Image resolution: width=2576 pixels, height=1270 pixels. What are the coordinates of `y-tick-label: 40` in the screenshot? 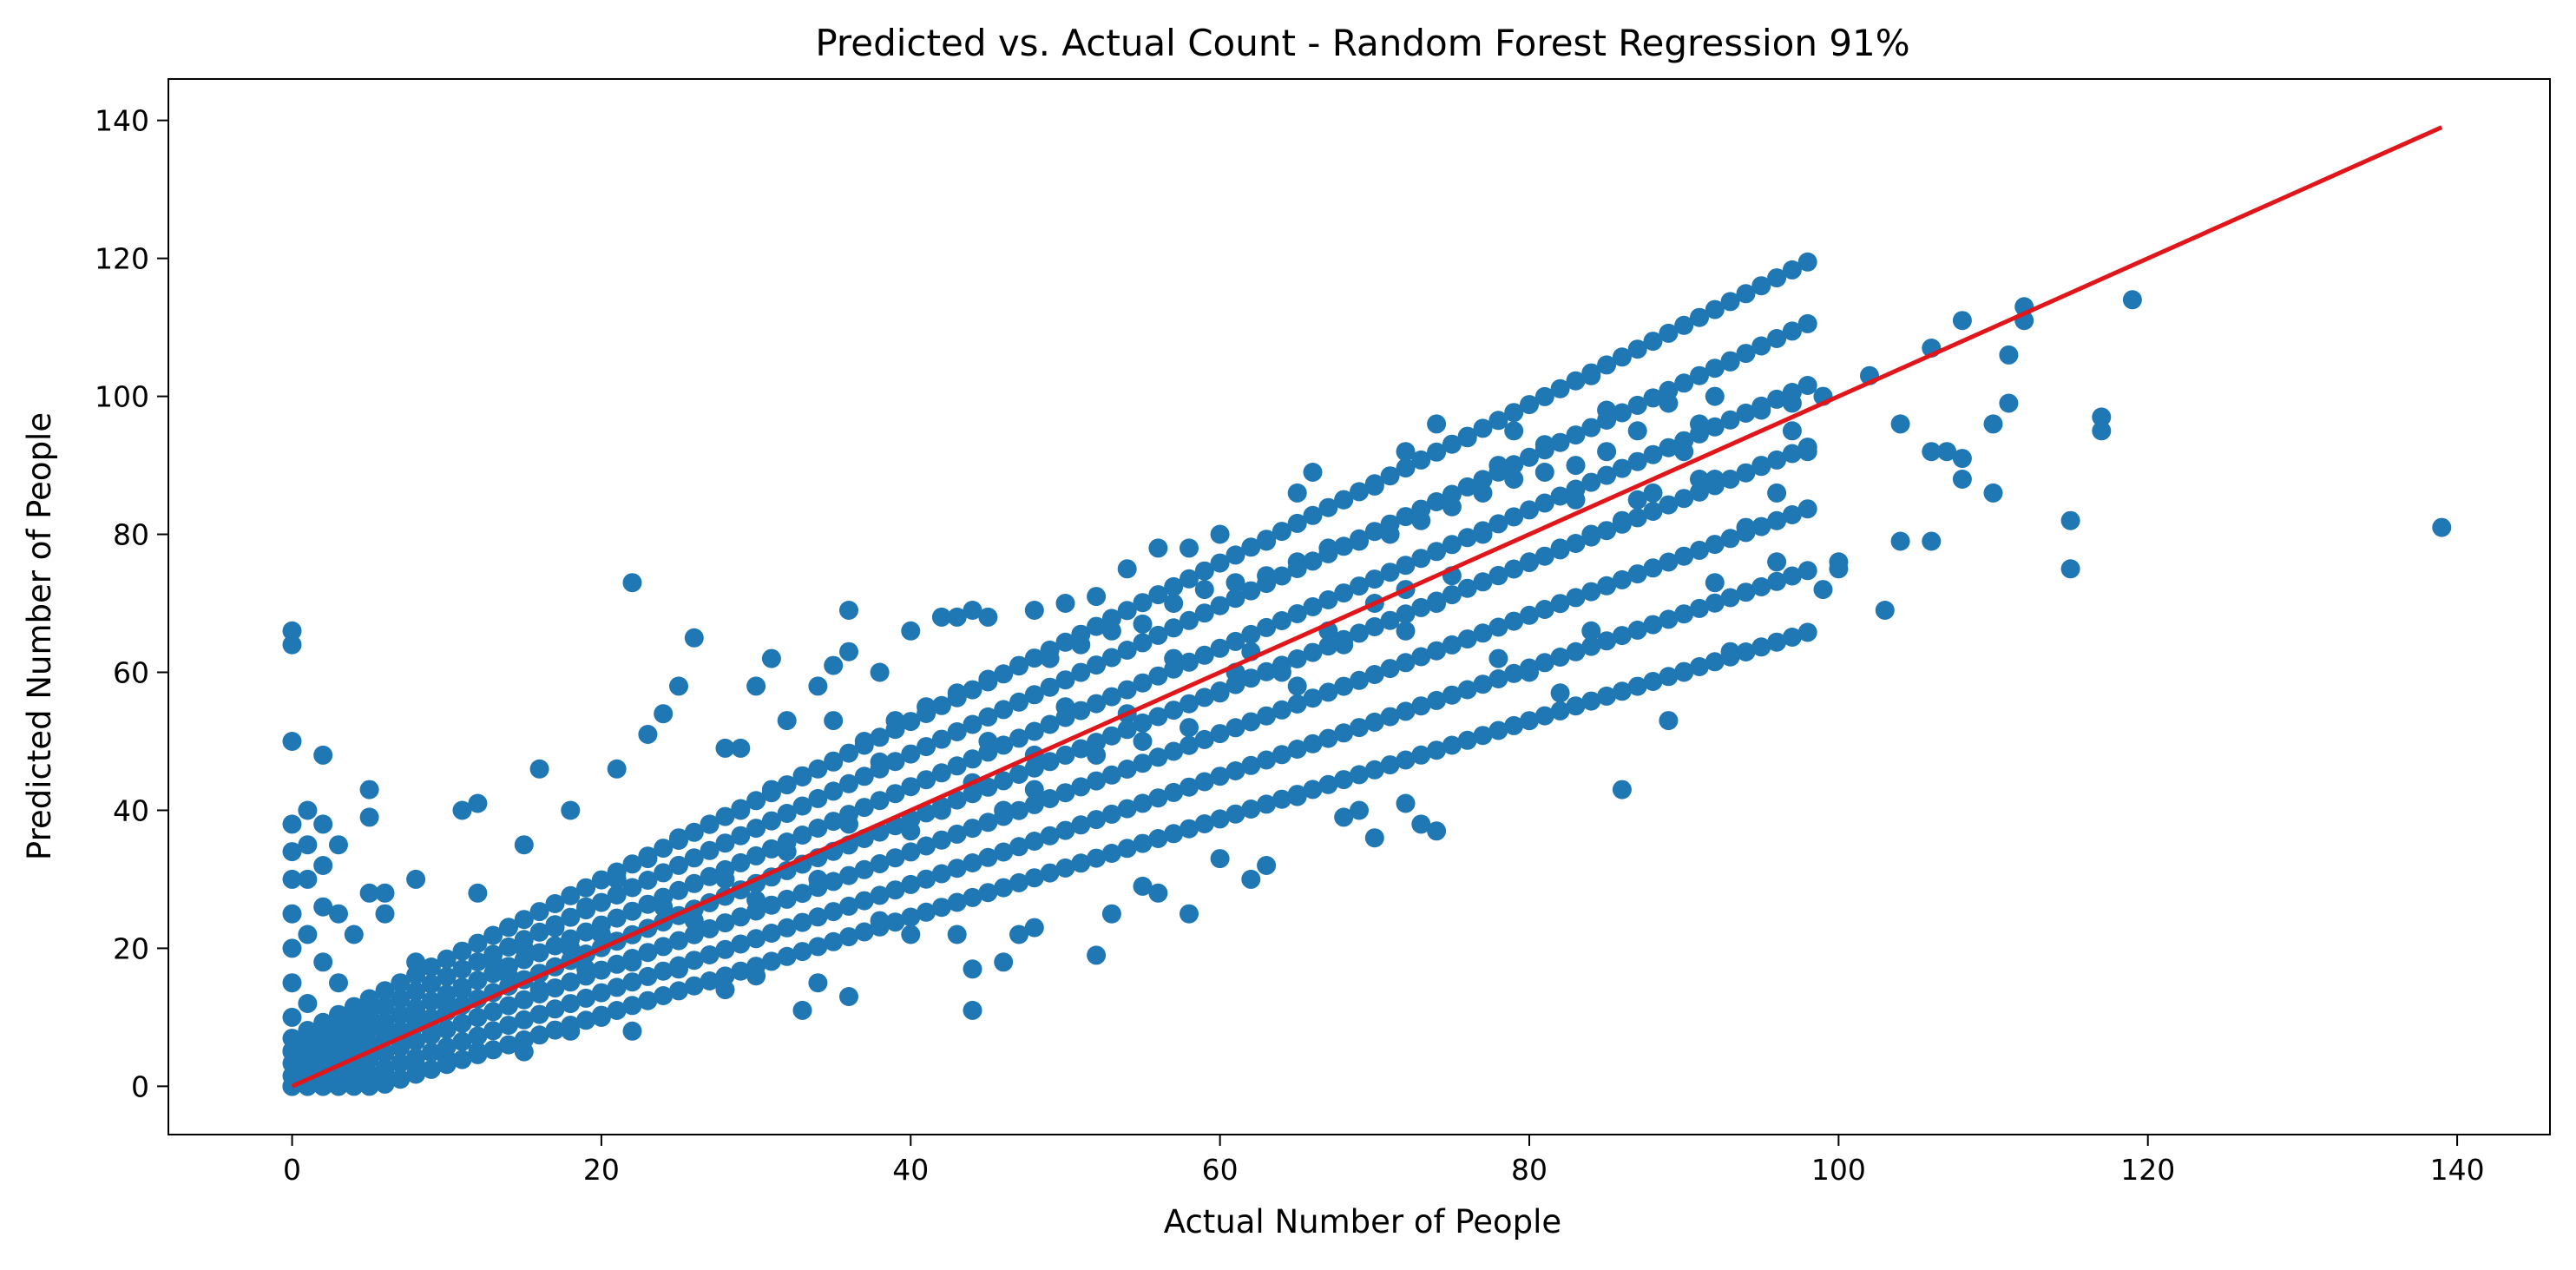 It's located at (131, 810).